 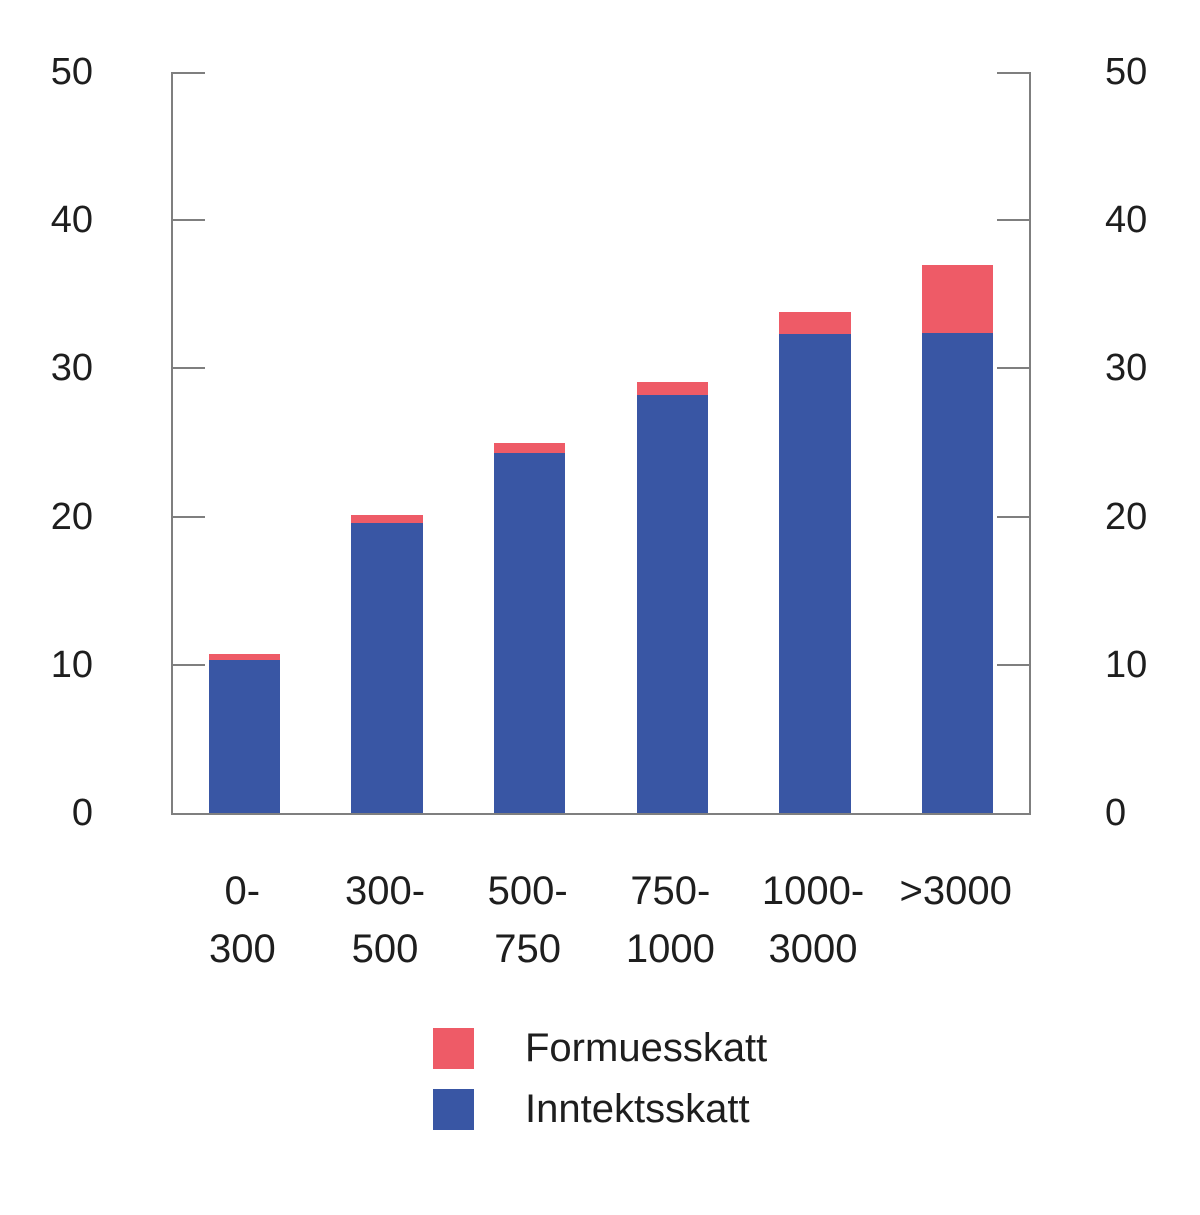 I want to click on bar-gt3000, so click(x=958, y=538).